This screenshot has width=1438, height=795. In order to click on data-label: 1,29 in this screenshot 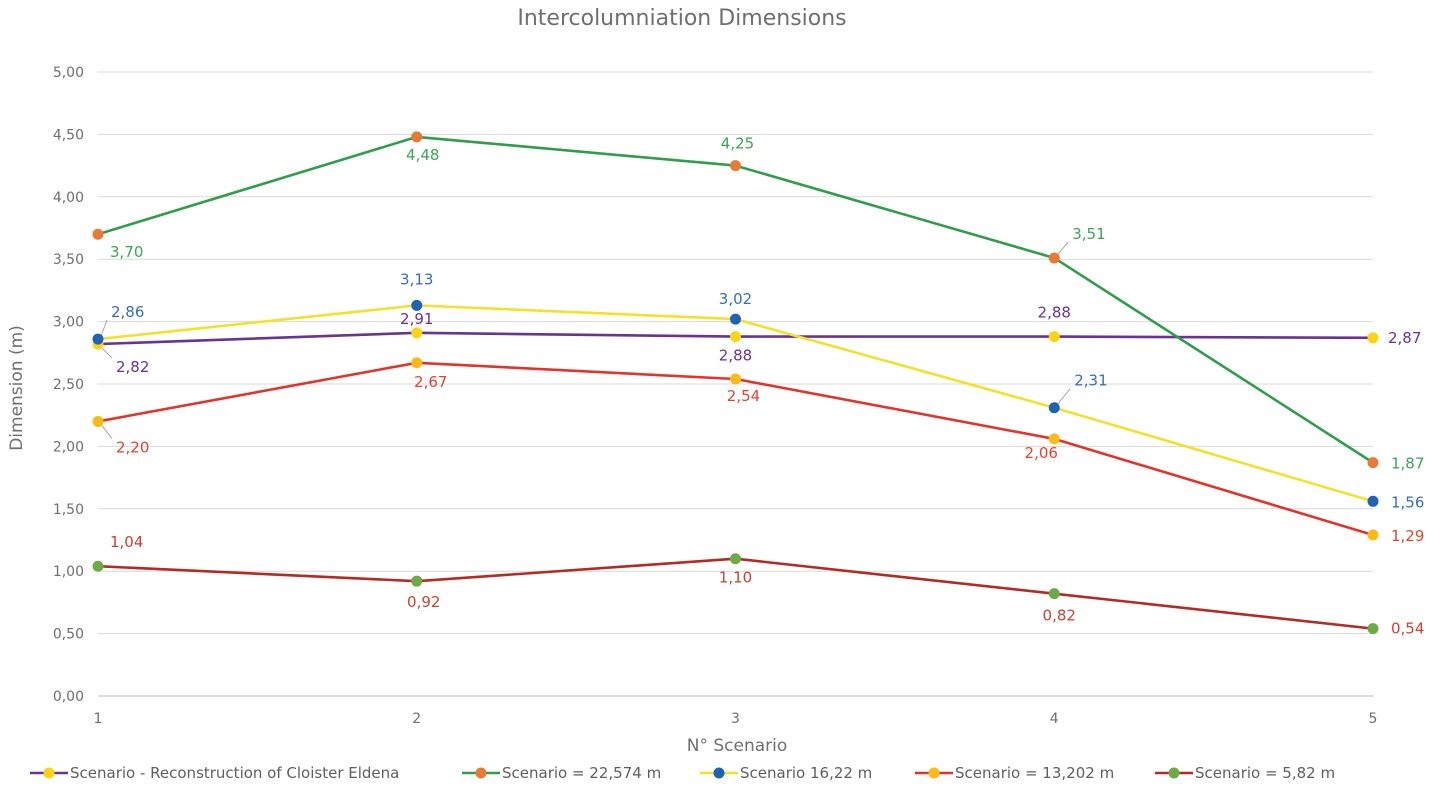, I will do `click(1407, 536)`.